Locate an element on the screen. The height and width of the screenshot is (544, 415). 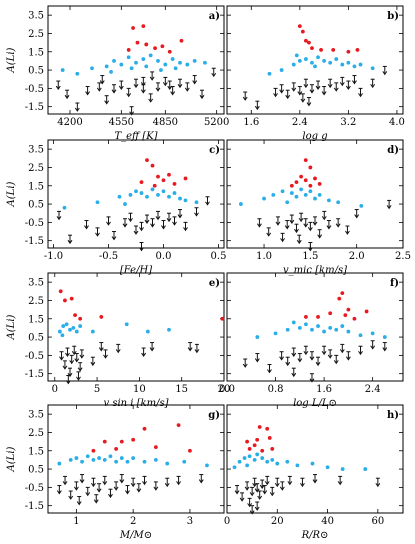
x-tick-label: -1.0 is located at coordinates (53, 256).